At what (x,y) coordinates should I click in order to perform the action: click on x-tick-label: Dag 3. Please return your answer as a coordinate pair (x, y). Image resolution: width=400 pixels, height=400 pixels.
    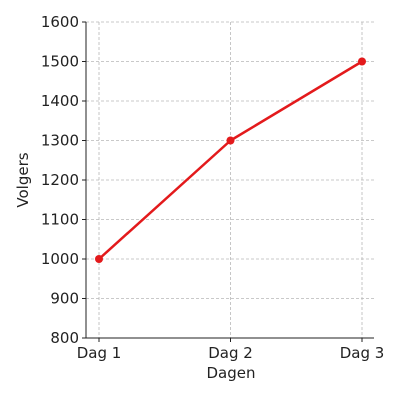
    Looking at the image, I should click on (362, 353).